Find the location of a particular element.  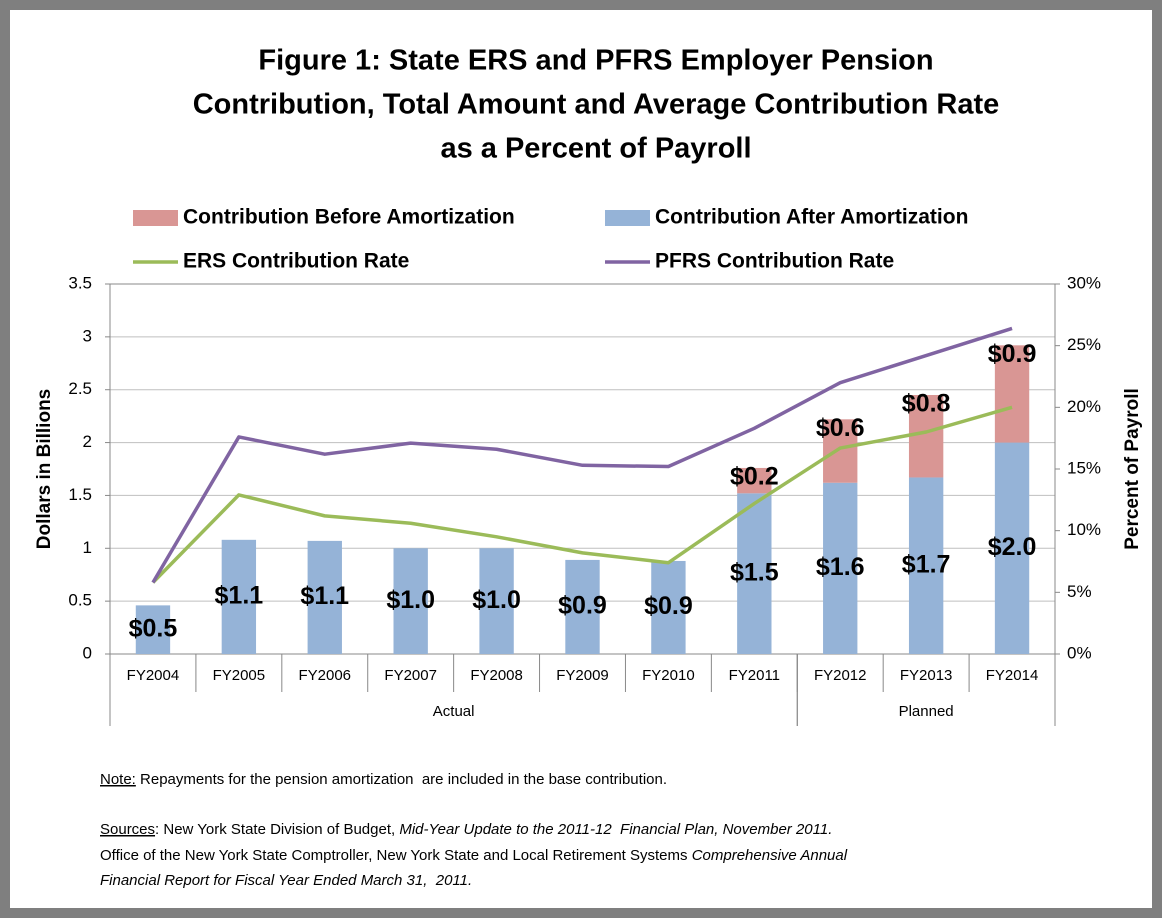

x-tick-label: FY2009 is located at coordinates (582, 675).